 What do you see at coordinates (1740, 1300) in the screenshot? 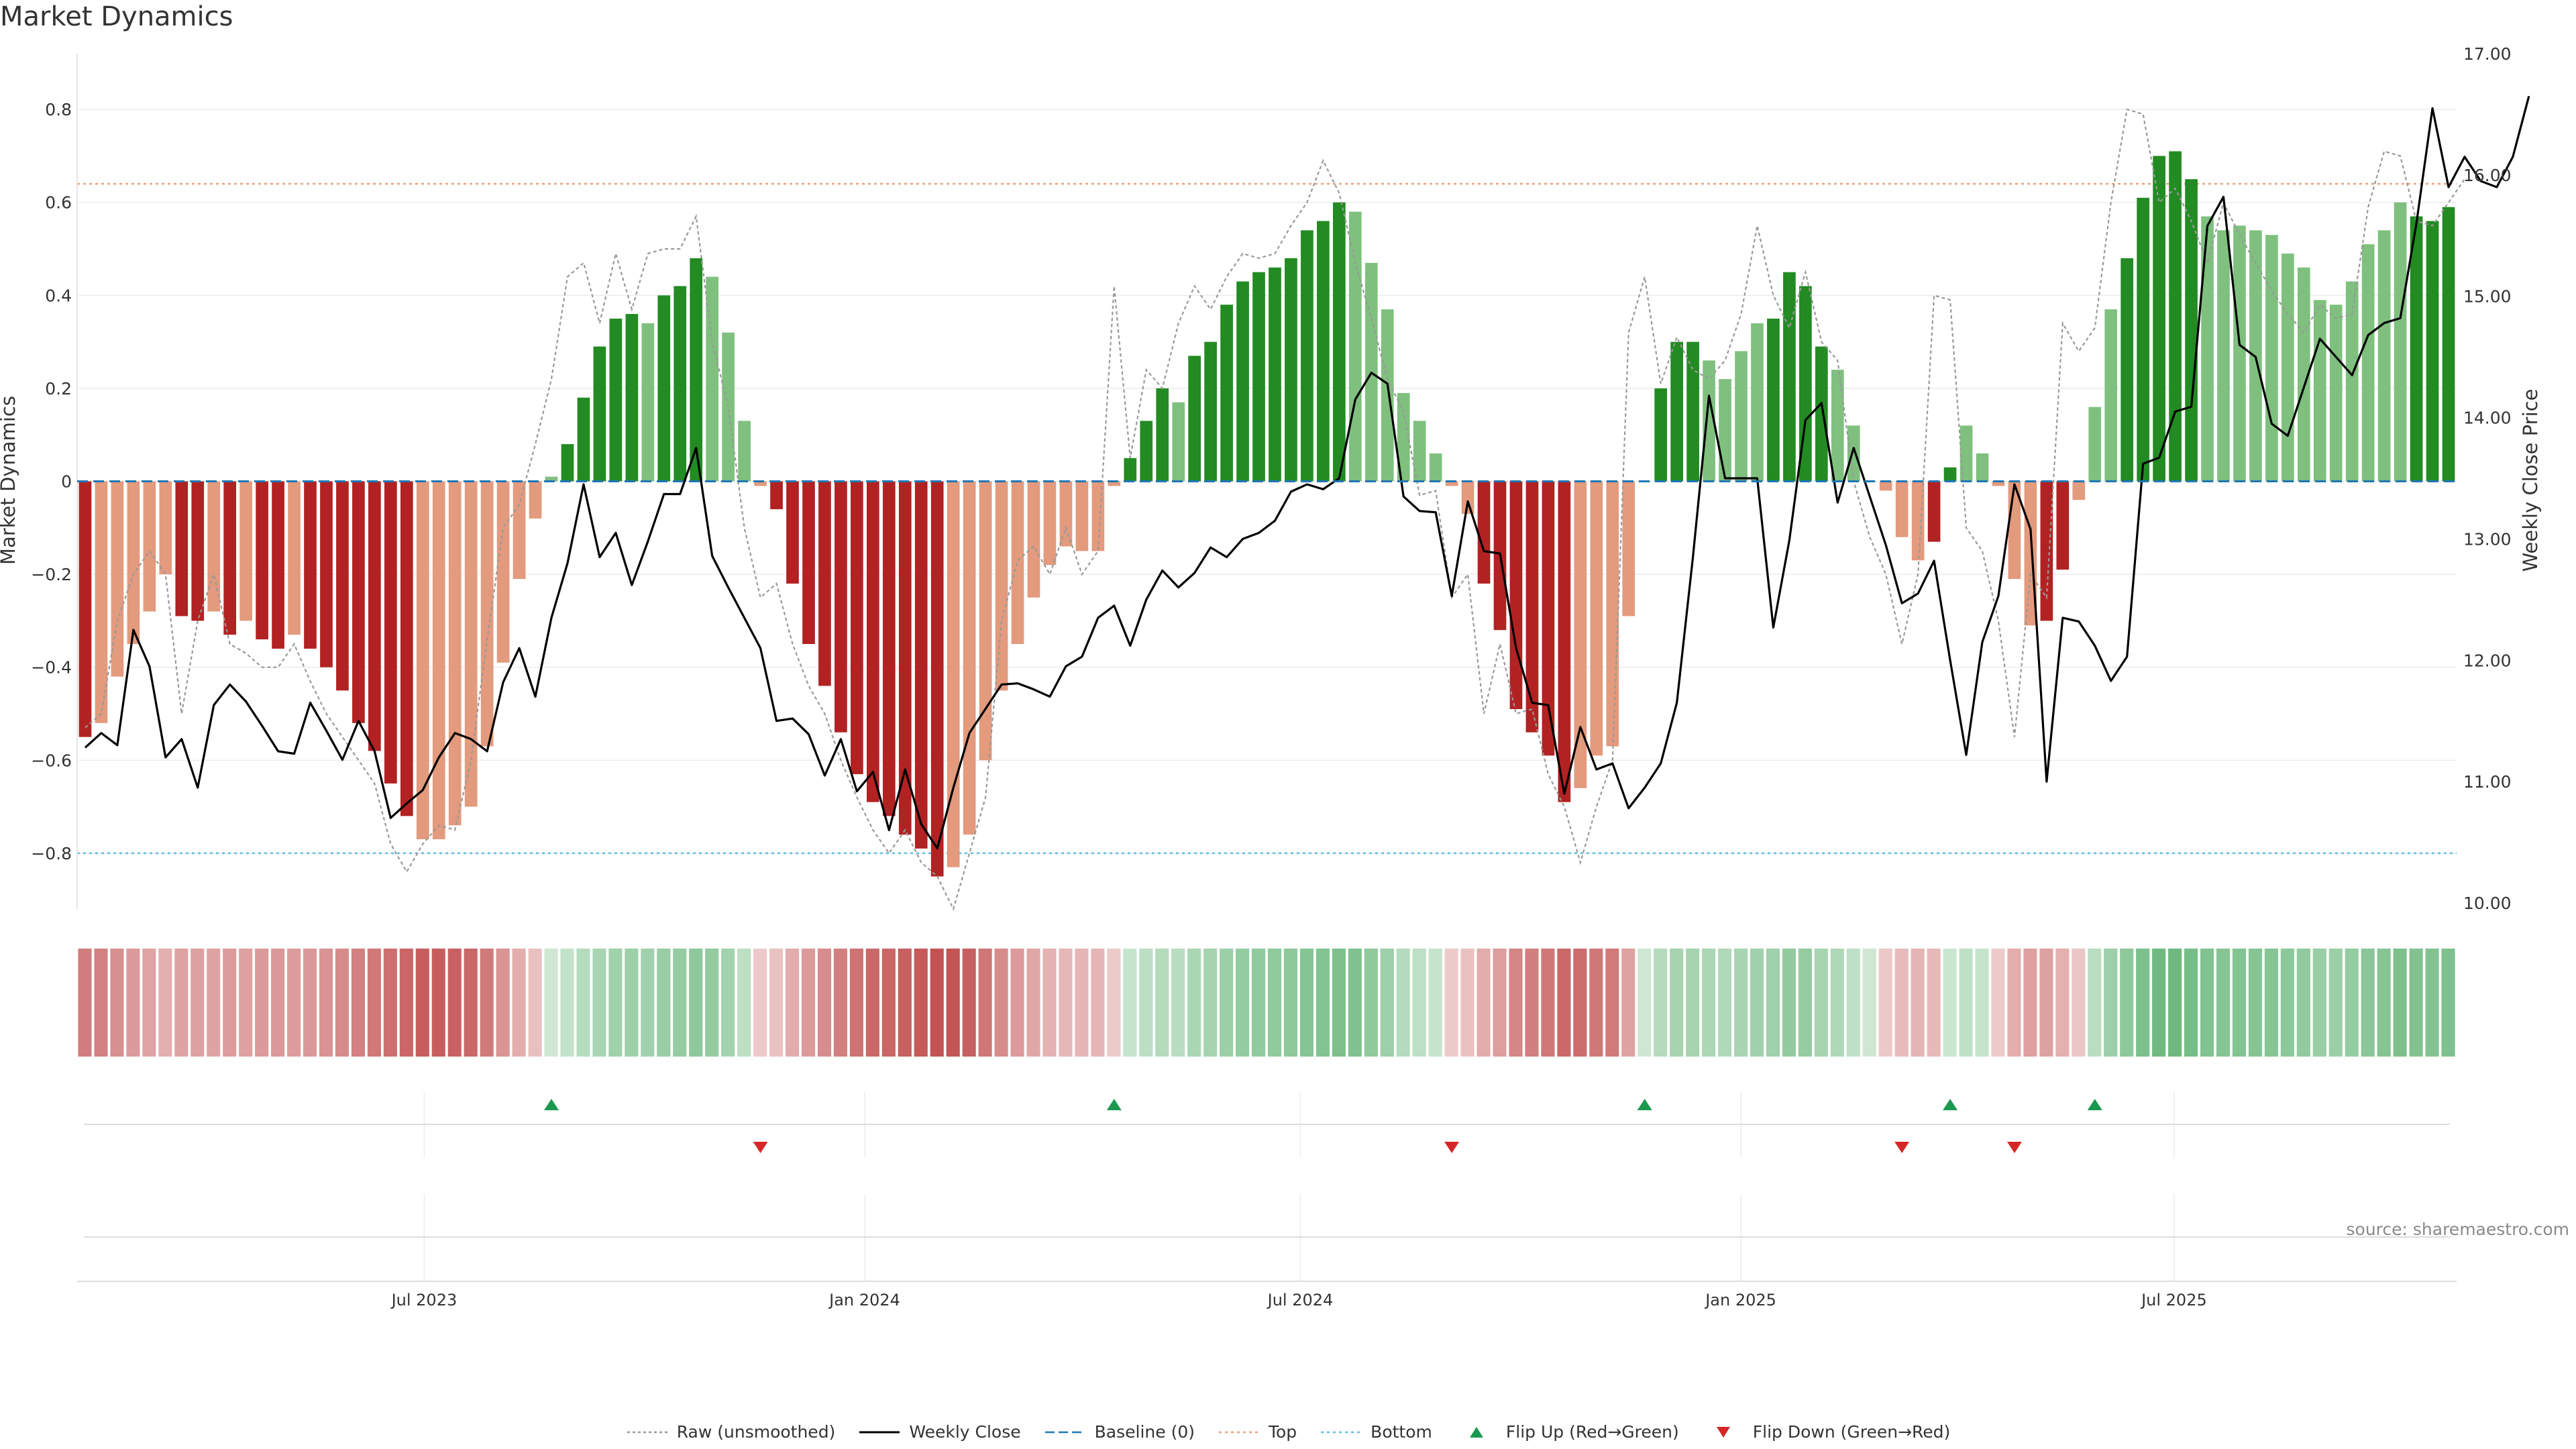
I see `x-tick-label: Jan 2025` at bounding box center [1740, 1300].